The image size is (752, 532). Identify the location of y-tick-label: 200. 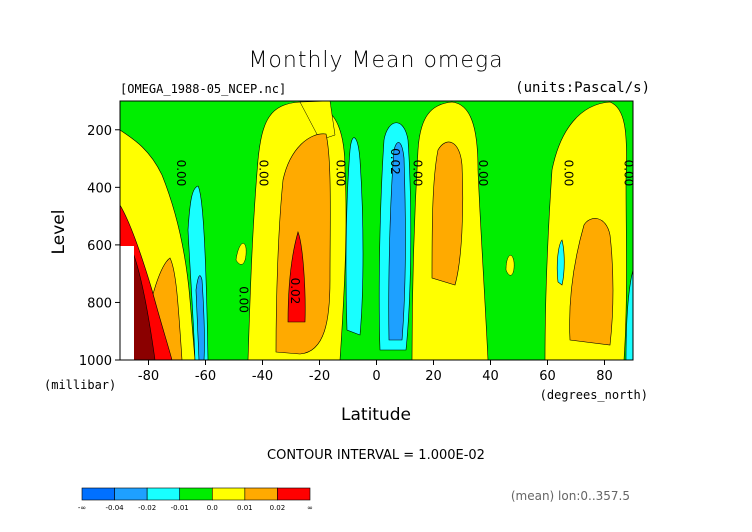
(99, 131).